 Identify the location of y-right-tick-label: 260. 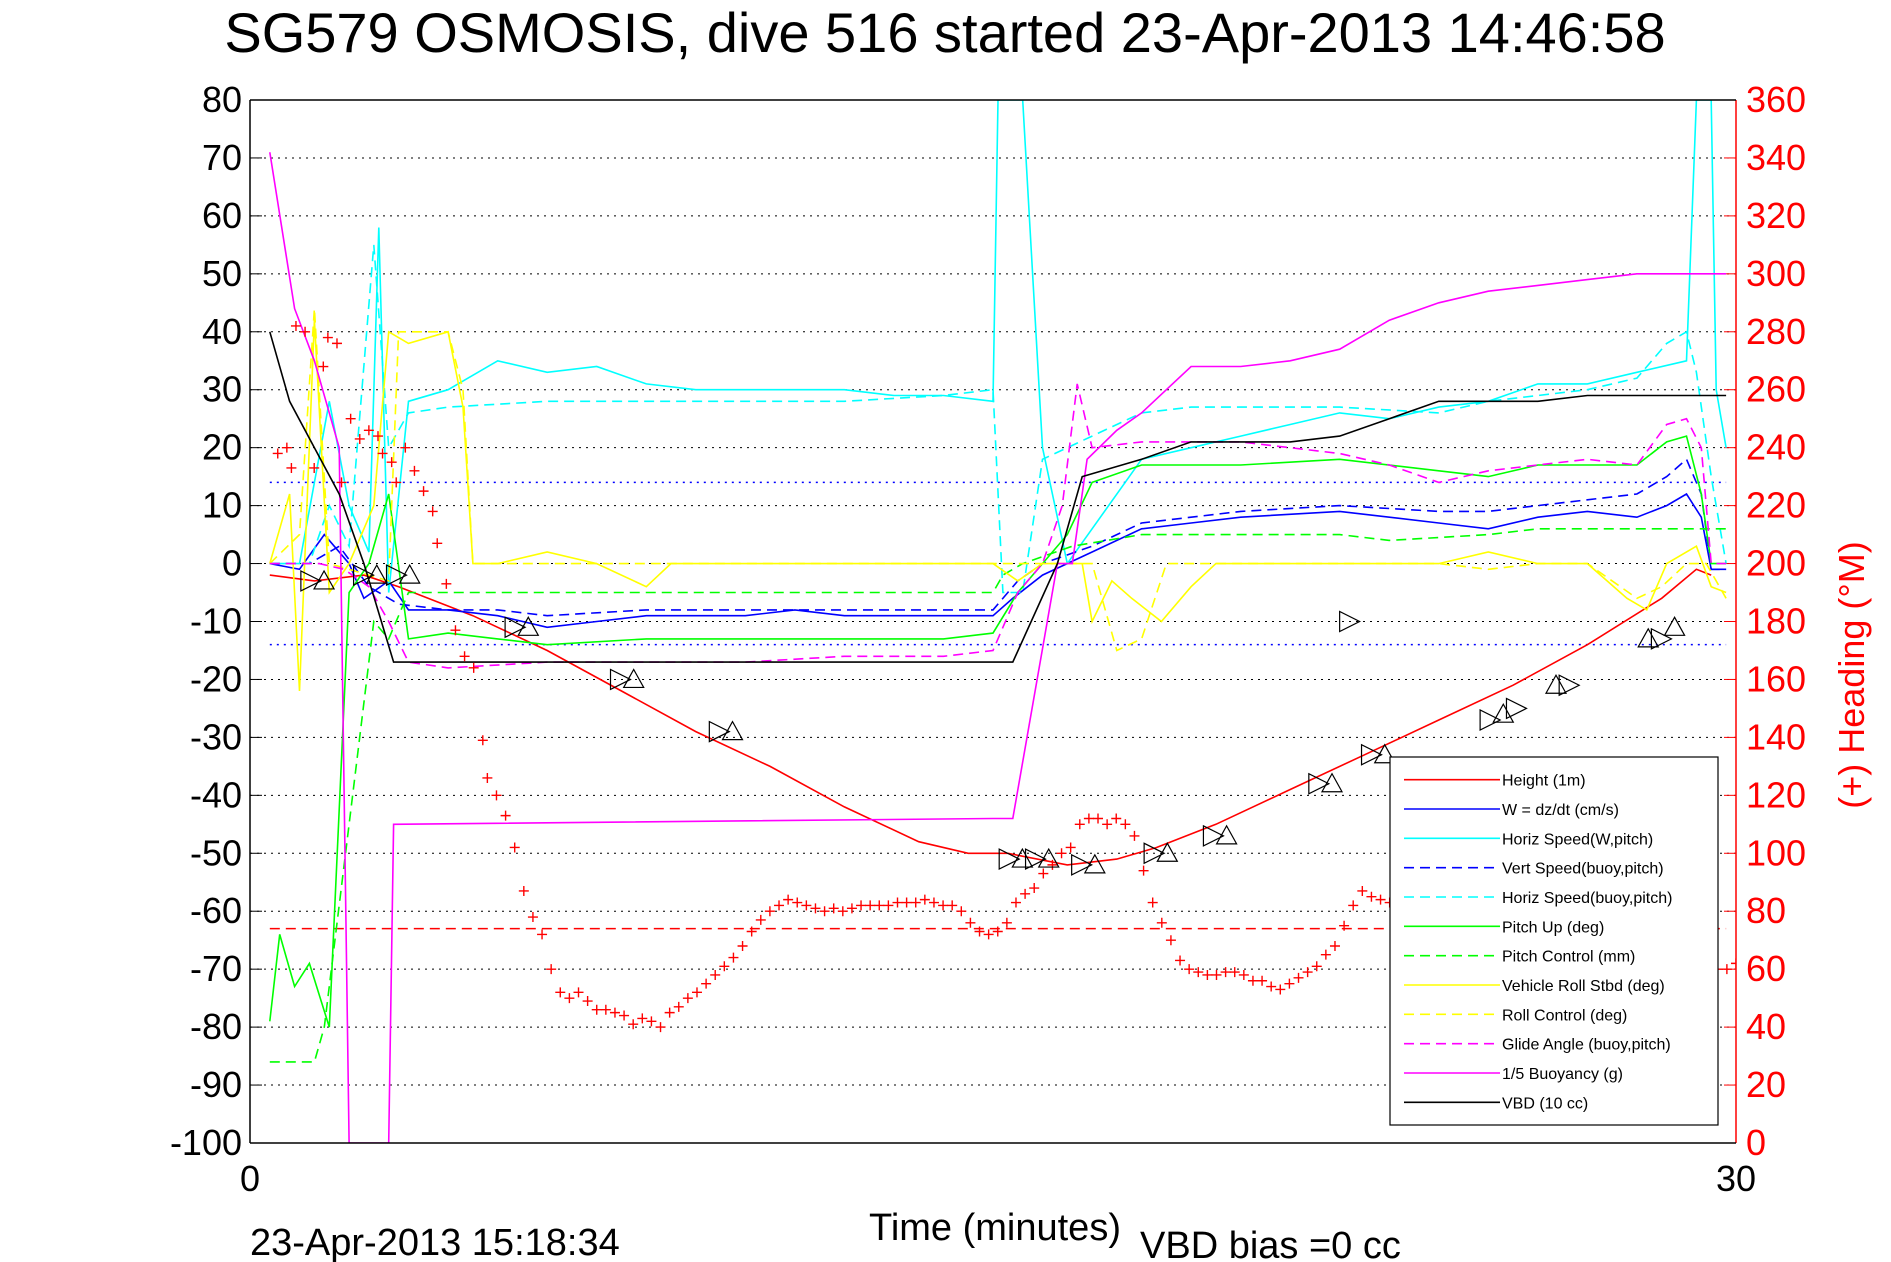
(1776, 389).